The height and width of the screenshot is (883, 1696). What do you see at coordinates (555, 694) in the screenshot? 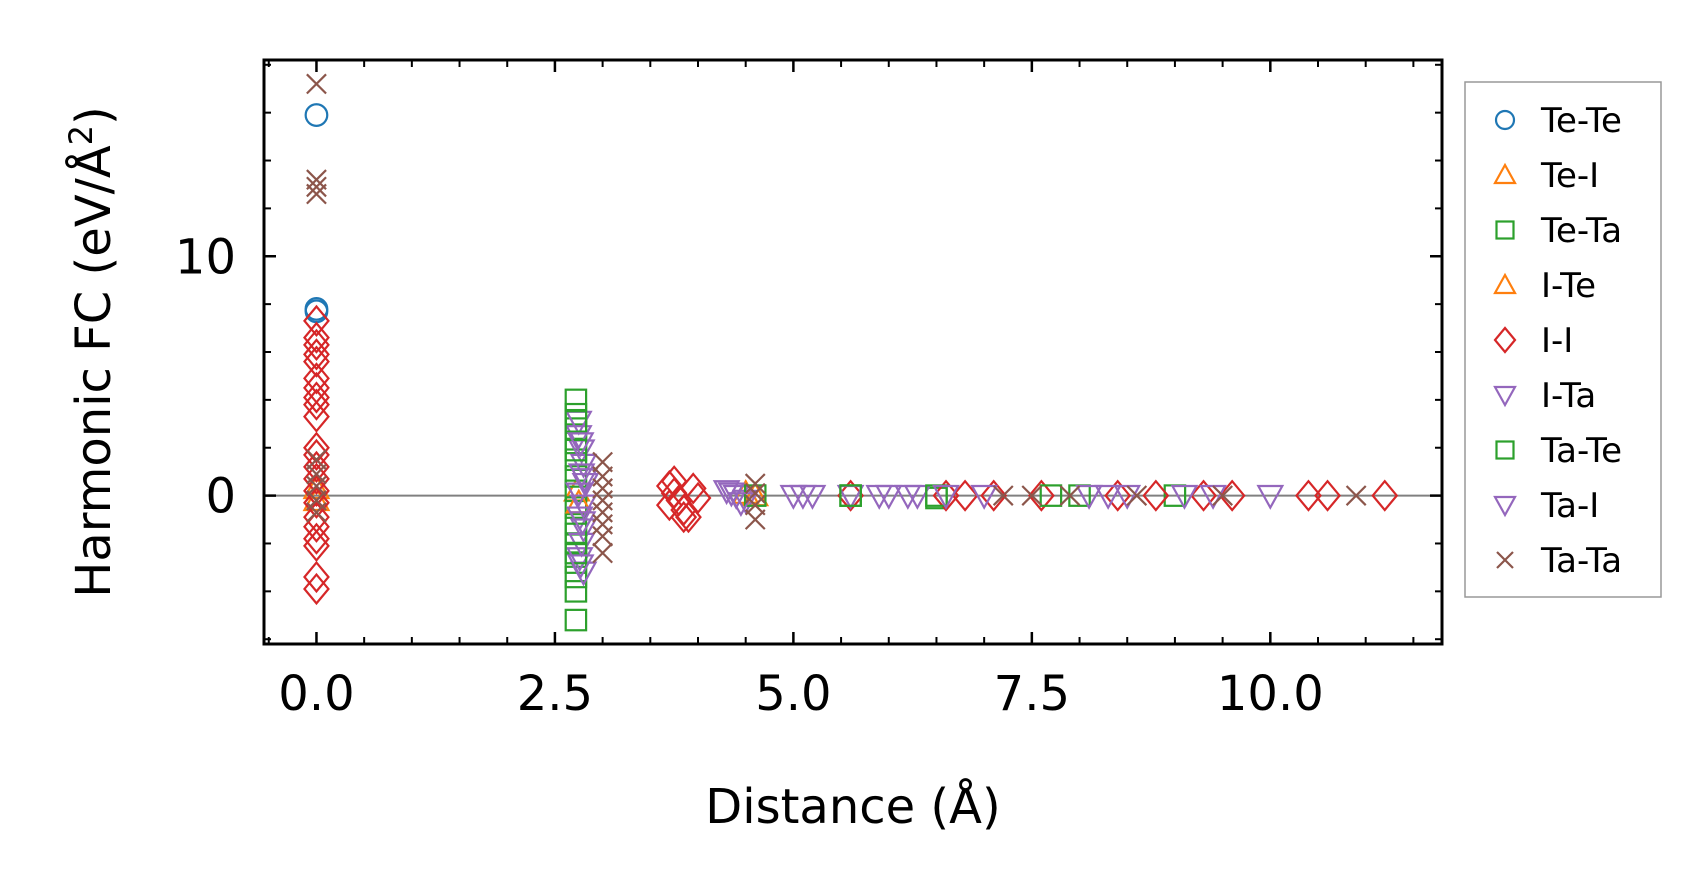
I see `x-tick-label: 2.5` at bounding box center [555, 694].